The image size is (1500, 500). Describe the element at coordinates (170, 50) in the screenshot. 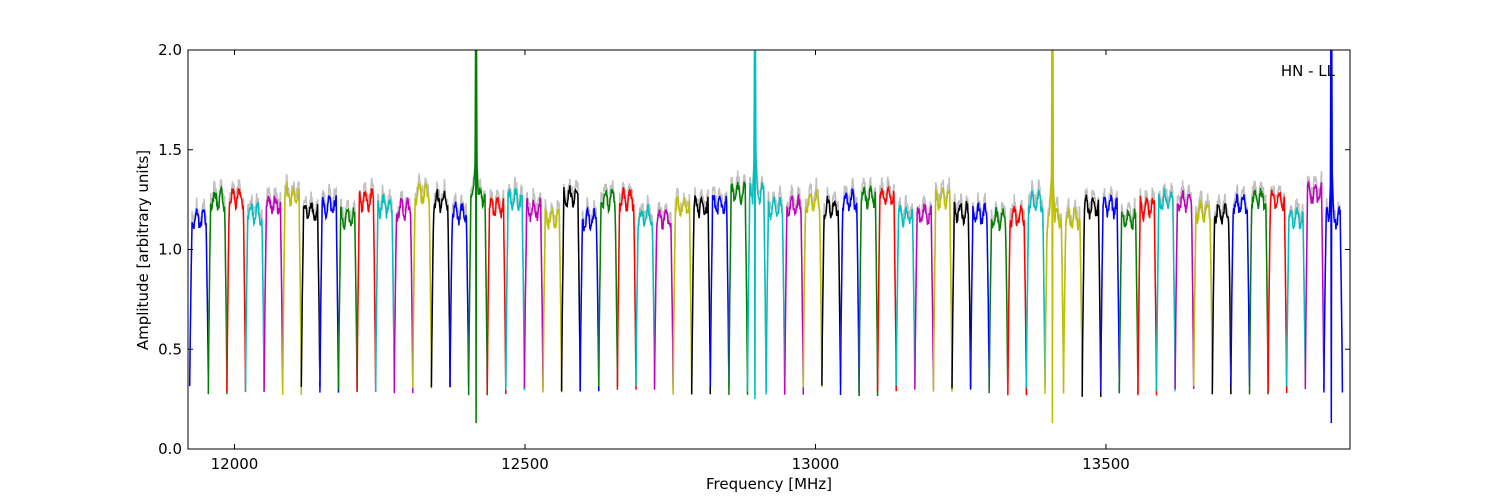

I see `y-tick-label: 2.0` at that location.